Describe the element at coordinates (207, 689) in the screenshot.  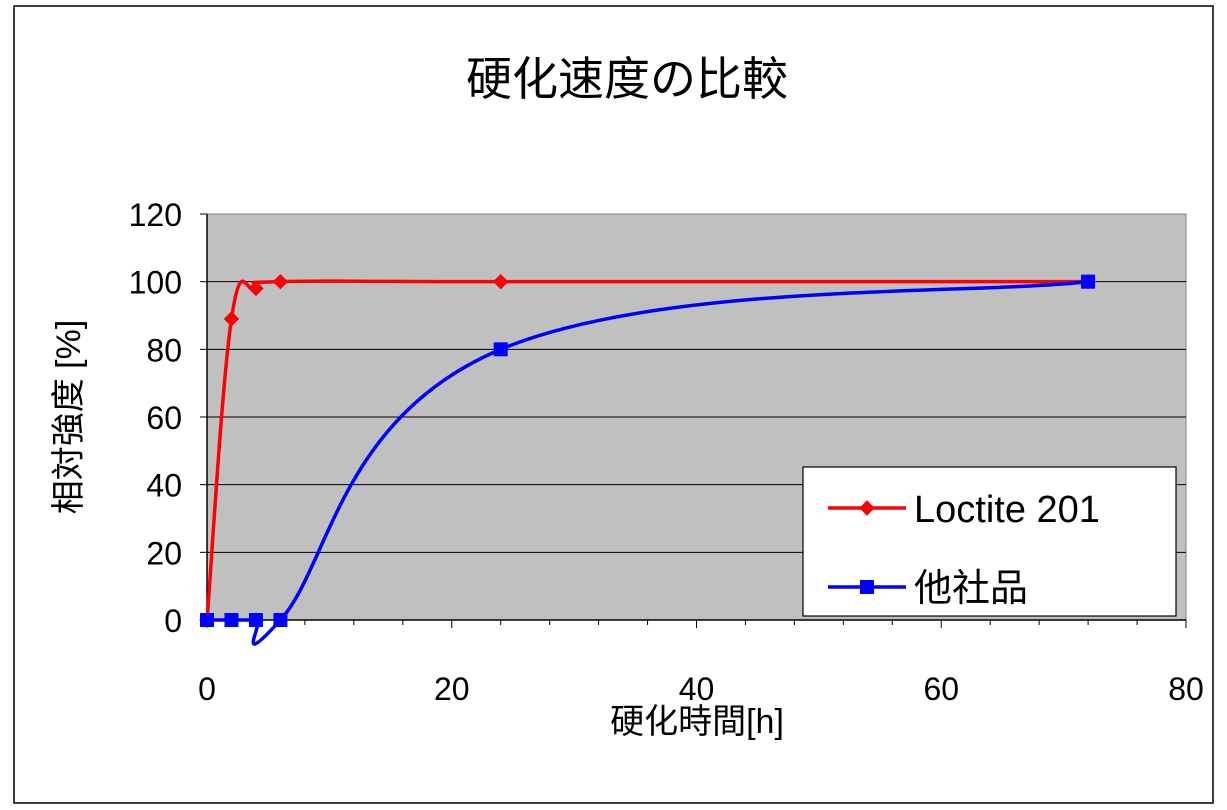
I see `x-tick-label: 0` at that location.